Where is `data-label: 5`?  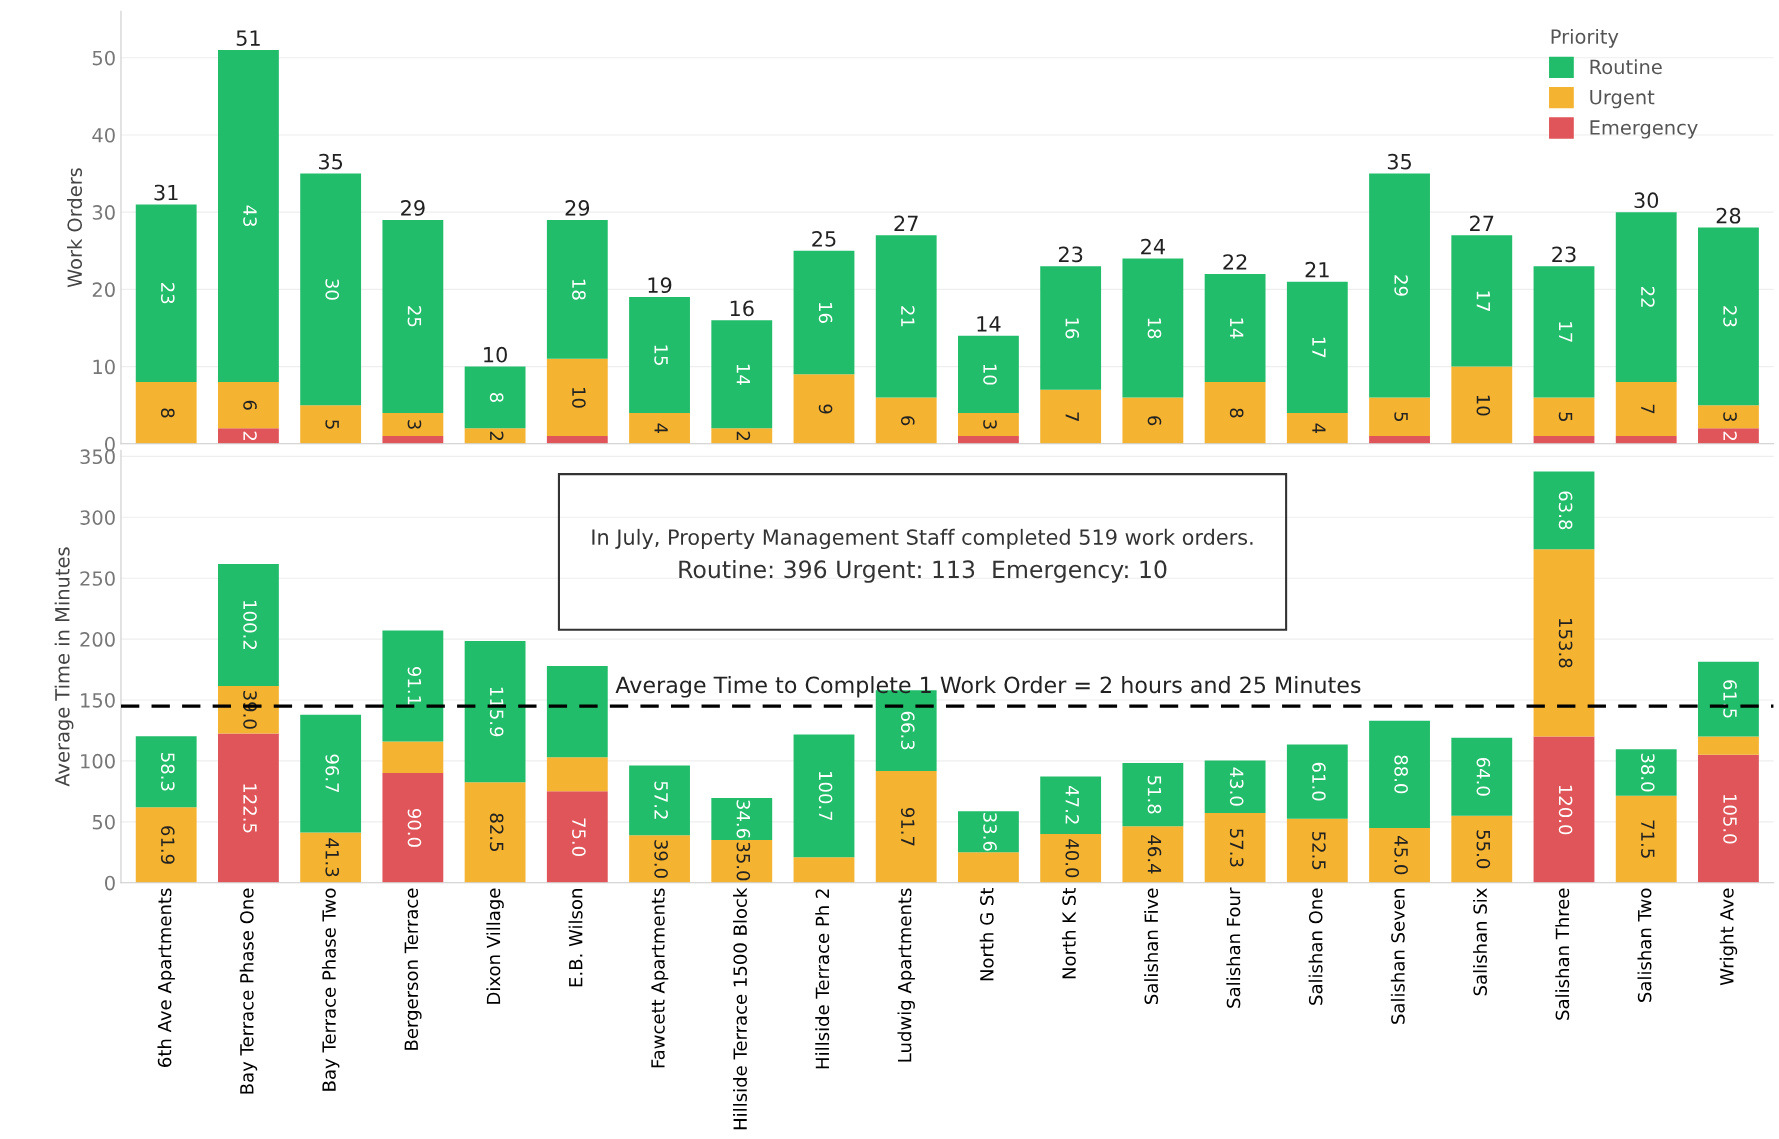 data-label: 5 is located at coordinates (332, 424).